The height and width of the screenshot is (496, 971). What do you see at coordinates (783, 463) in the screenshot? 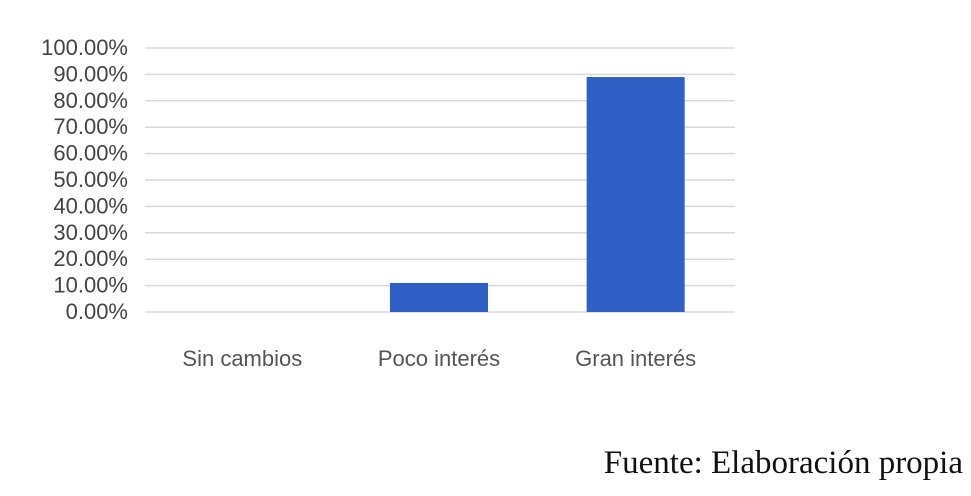
I see `source-note: Fuente: Elaboración propia` at bounding box center [783, 463].